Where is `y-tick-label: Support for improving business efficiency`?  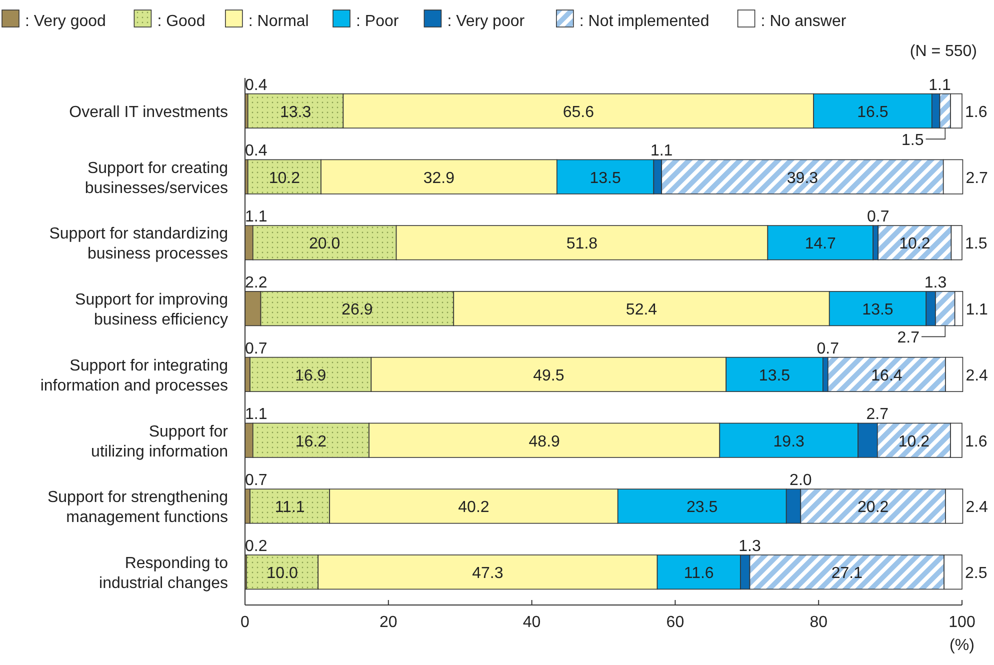
y-tick-label: Support for improving business efficiency is located at coordinates (151, 310).